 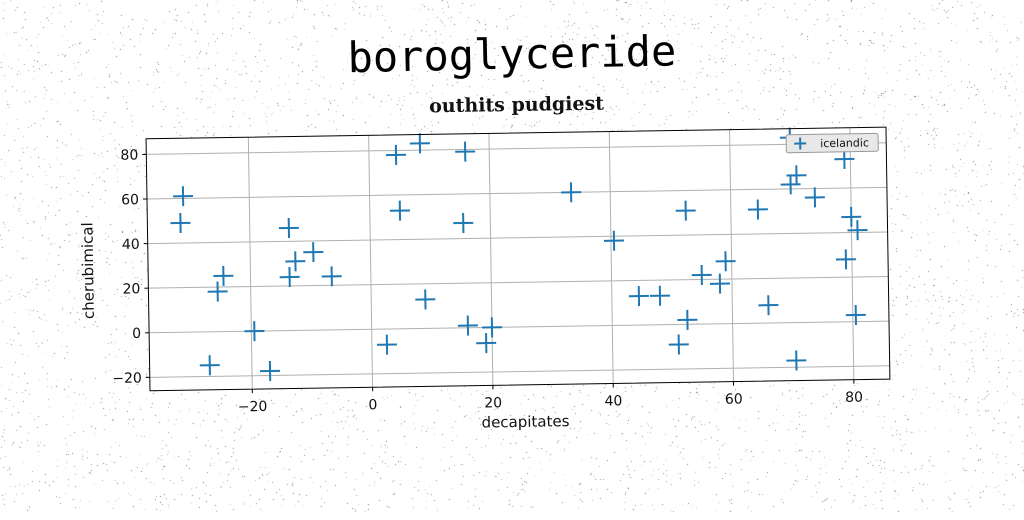 I want to click on legend: icelandic, so click(x=832, y=142).